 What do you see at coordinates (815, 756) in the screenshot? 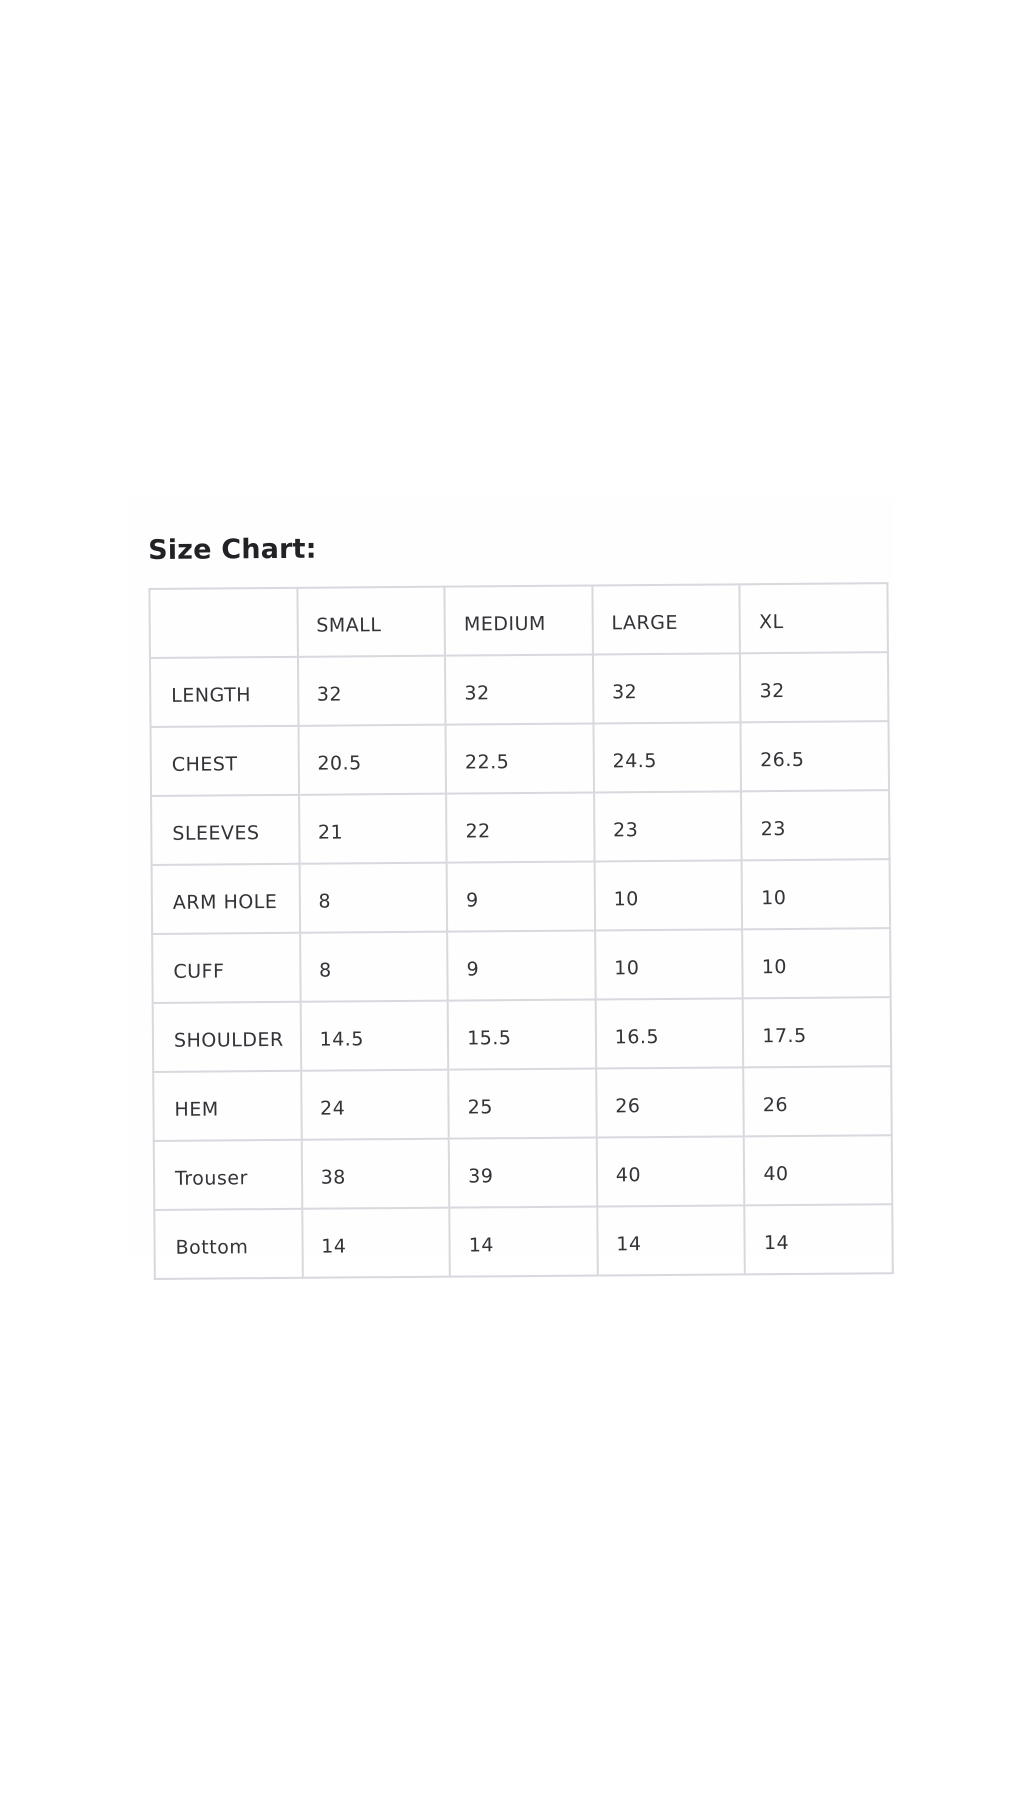
I see `table-cell: 26.5` at bounding box center [815, 756].